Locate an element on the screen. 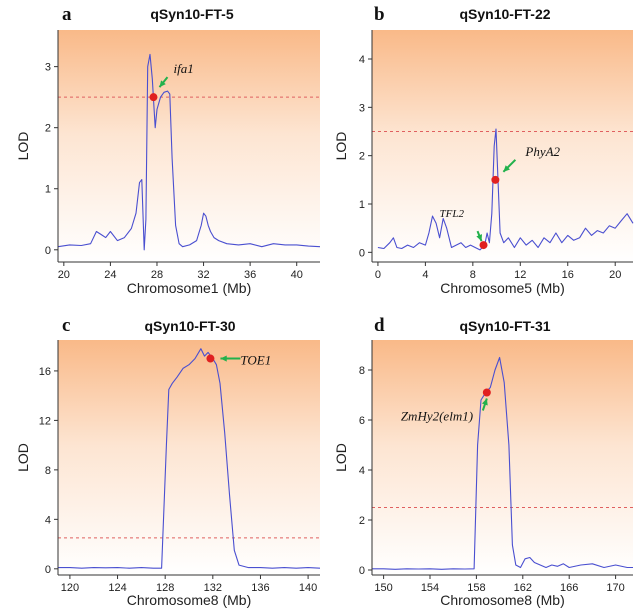 This screenshot has width=640, height=614. x-tick-label: 162 is located at coordinates (523, 588).